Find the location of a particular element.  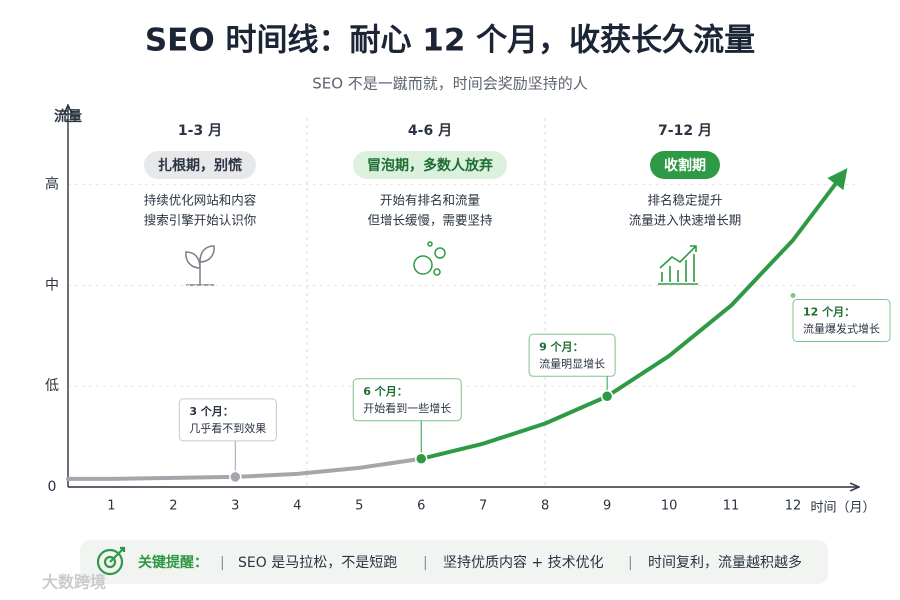

x-tick-label: 9 is located at coordinates (607, 506).